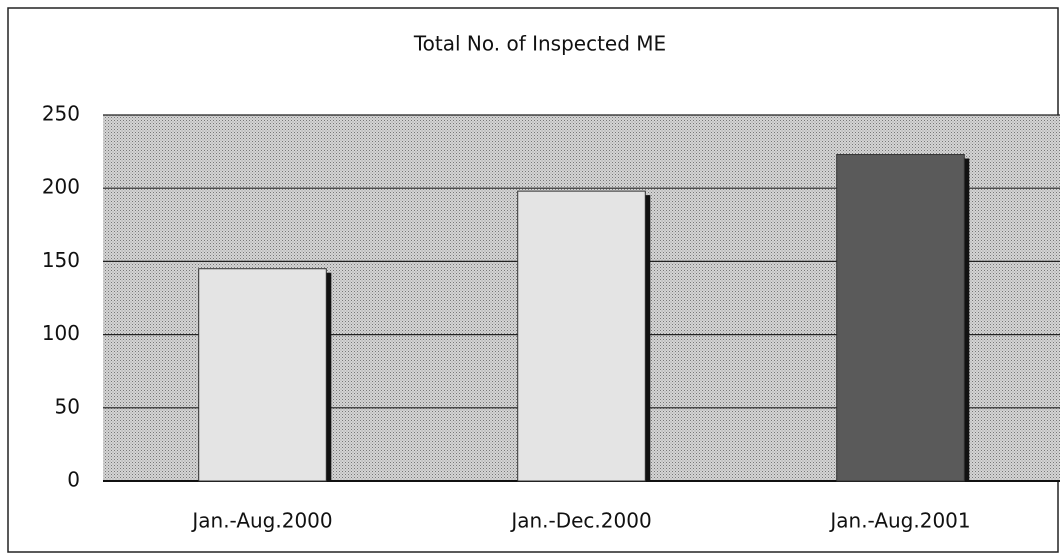  What do you see at coordinates (899, 521) in the screenshot?
I see `x-tick-label: Jan.-Aug.2001` at bounding box center [899, 521].